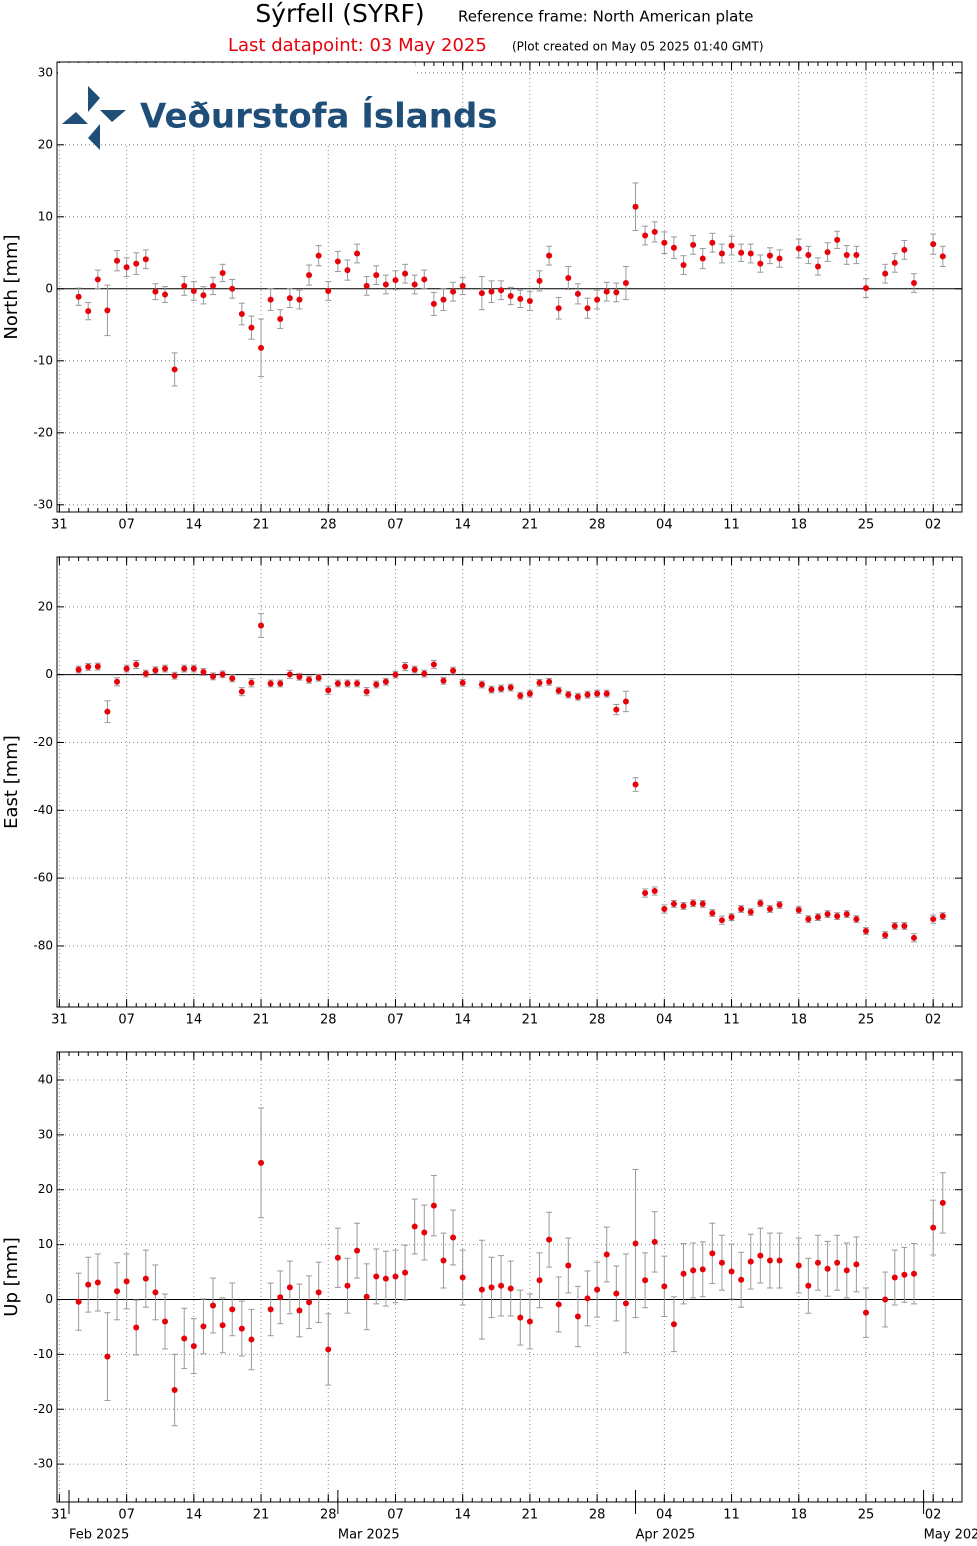 Image resolution: width=977 pixels, height=1546 pixels. Describe the element at coordinates (638, 47) in the screenshot. I see `created-note: (Plot created on May 05 2025 01:40 GMT)` at that location.